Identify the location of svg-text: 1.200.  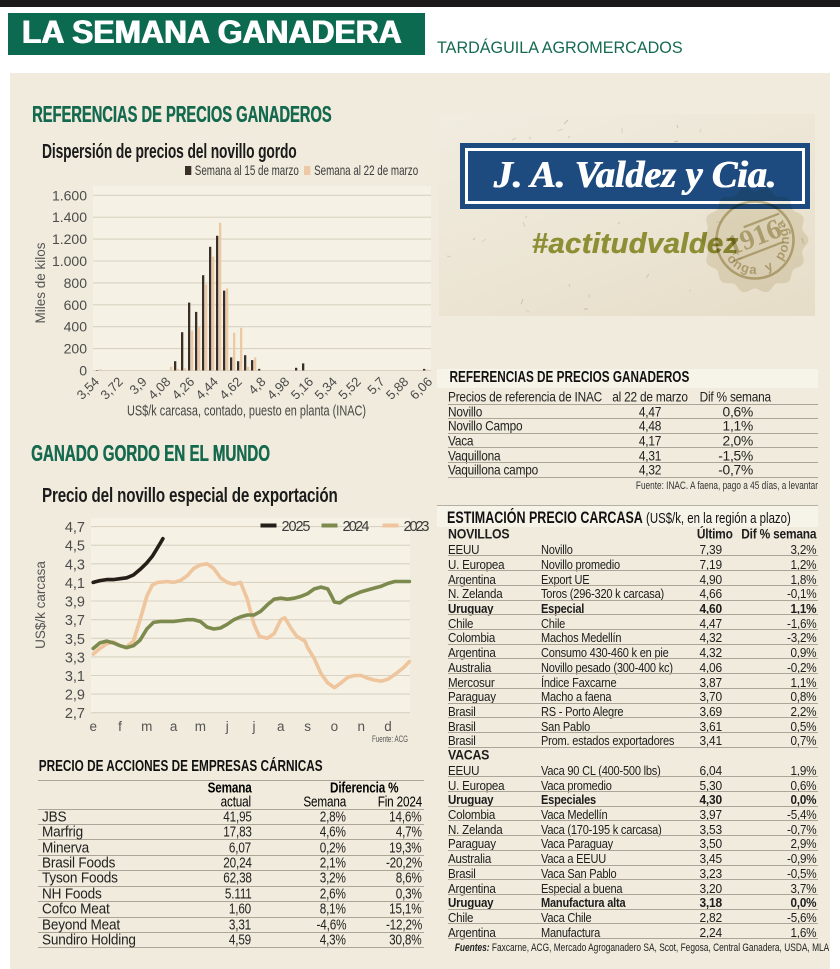
(69, 239).